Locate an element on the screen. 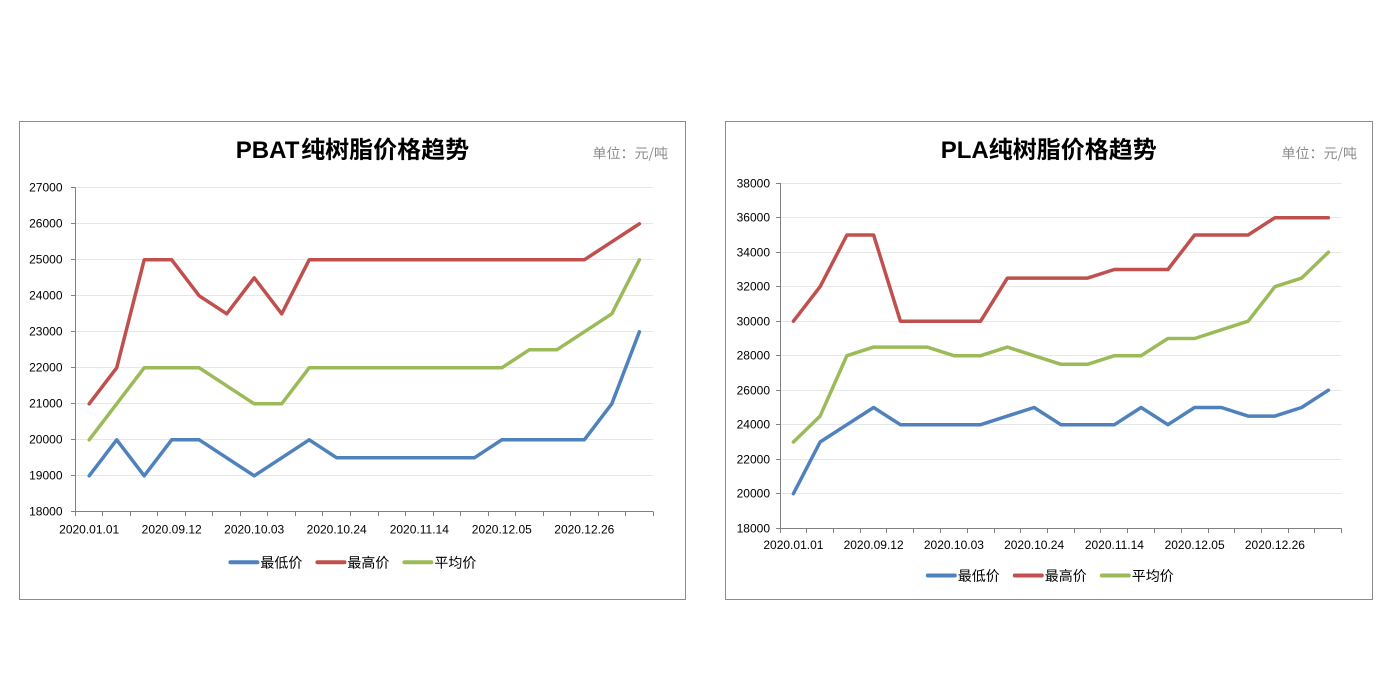  svg-text: 27000 is located at coordinates (46, 188).